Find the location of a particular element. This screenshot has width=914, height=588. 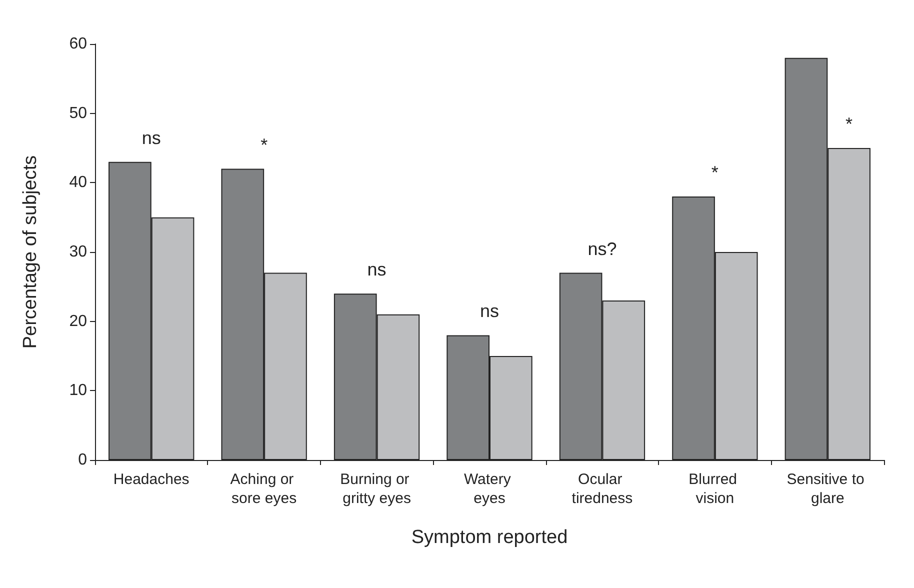

y-axis-title: Percentage of subjects is located at coordinates (30, 252).